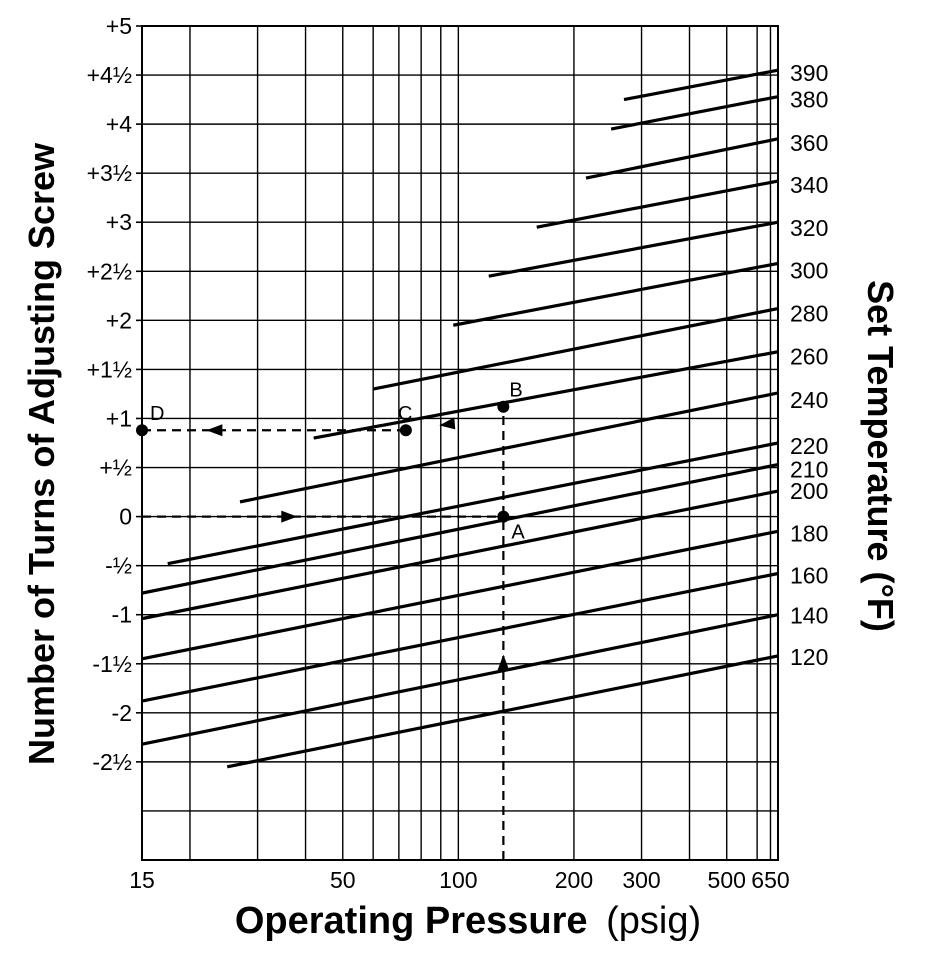 This screenshot has width=934, height=954. I want to click on y-tick-label: 0, so click(125, 517).